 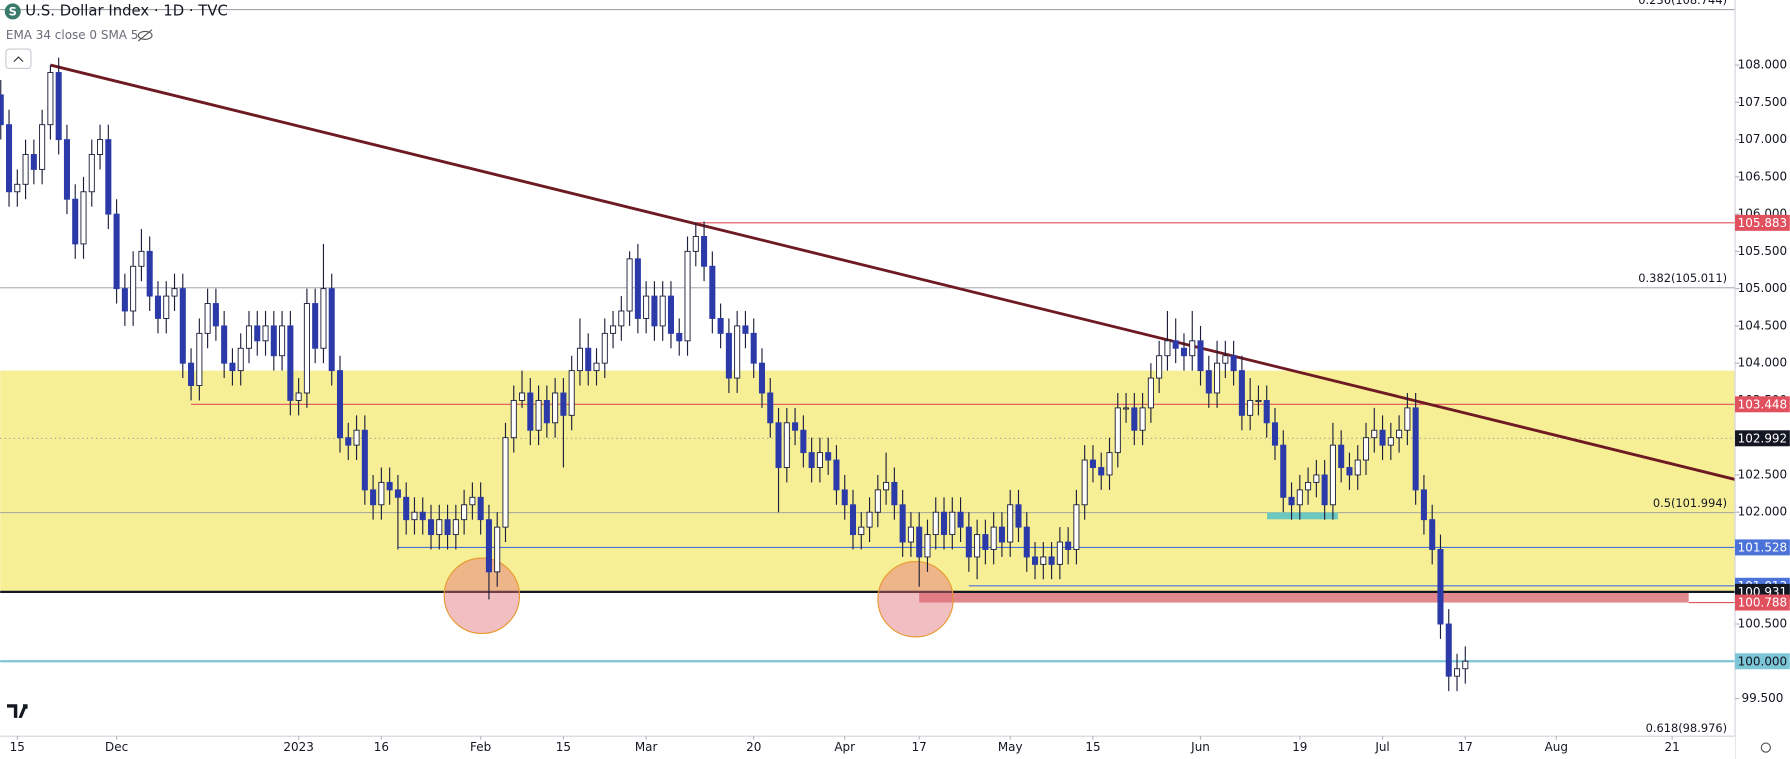 I want to click on collapse-button, so click(x=18, y=59).